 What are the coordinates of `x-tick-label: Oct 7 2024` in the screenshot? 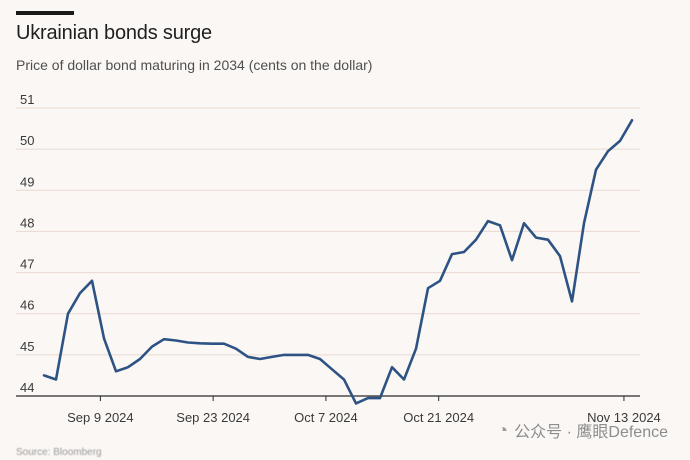 It's located at (326, 417).